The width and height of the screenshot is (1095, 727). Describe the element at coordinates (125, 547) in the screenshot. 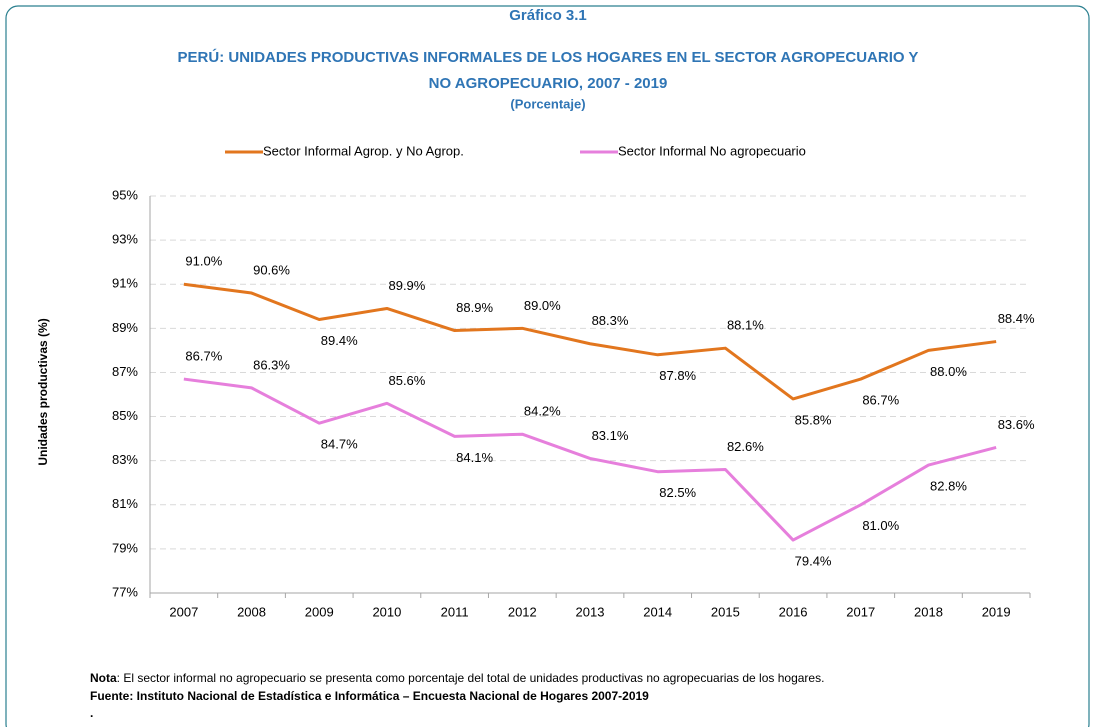

I see `y-tick-label: 79%` at that location.